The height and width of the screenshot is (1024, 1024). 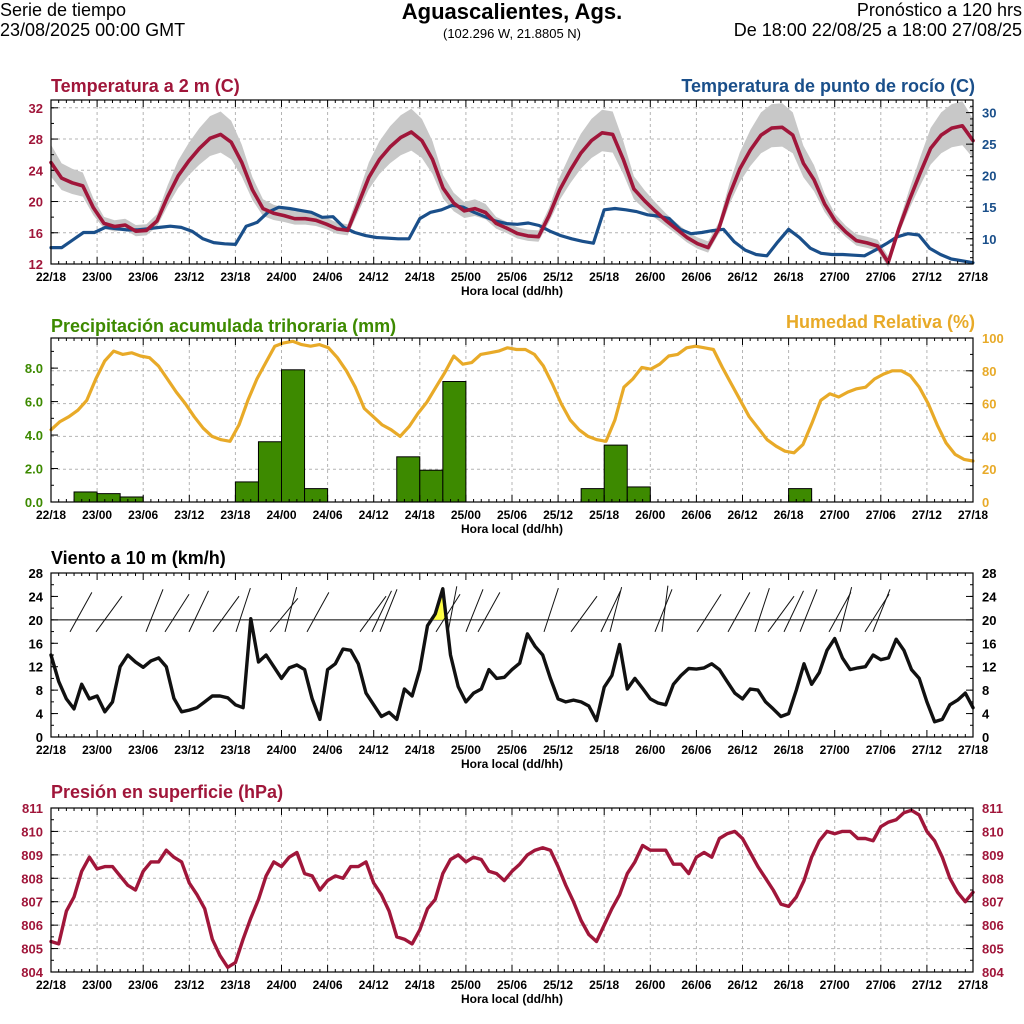 What do you see at coordinates (512, 234) in the screenshot?
I see `dewpoint-line` at bounding box center [512, 234].